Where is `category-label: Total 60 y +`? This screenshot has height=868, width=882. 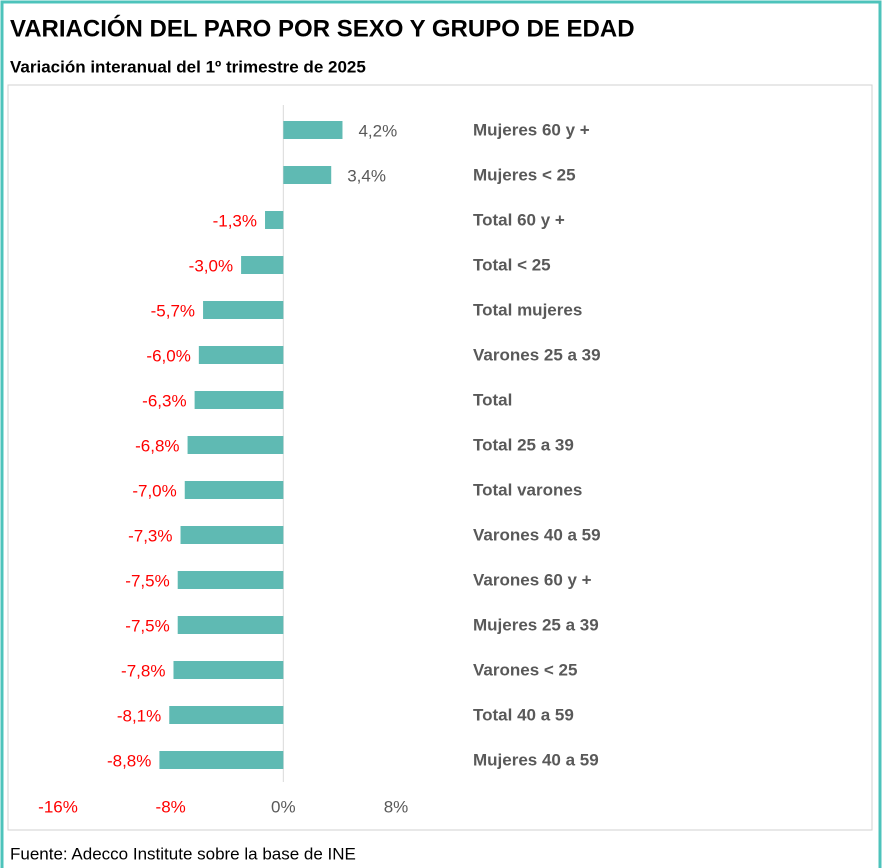
category-label: Total 60 y + is located at coordinates (519, 219).